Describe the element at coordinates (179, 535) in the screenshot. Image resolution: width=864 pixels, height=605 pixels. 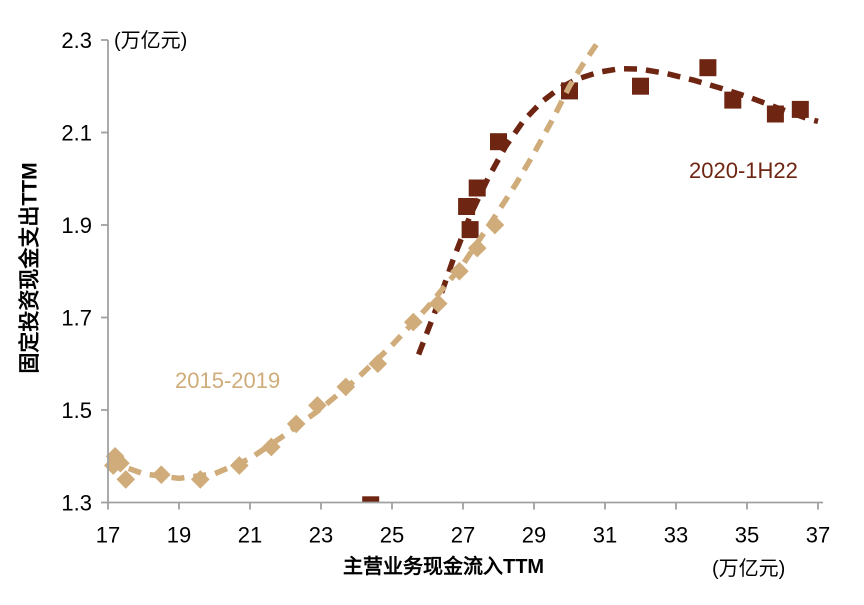
I see `x-tick-label: 19` at that location.